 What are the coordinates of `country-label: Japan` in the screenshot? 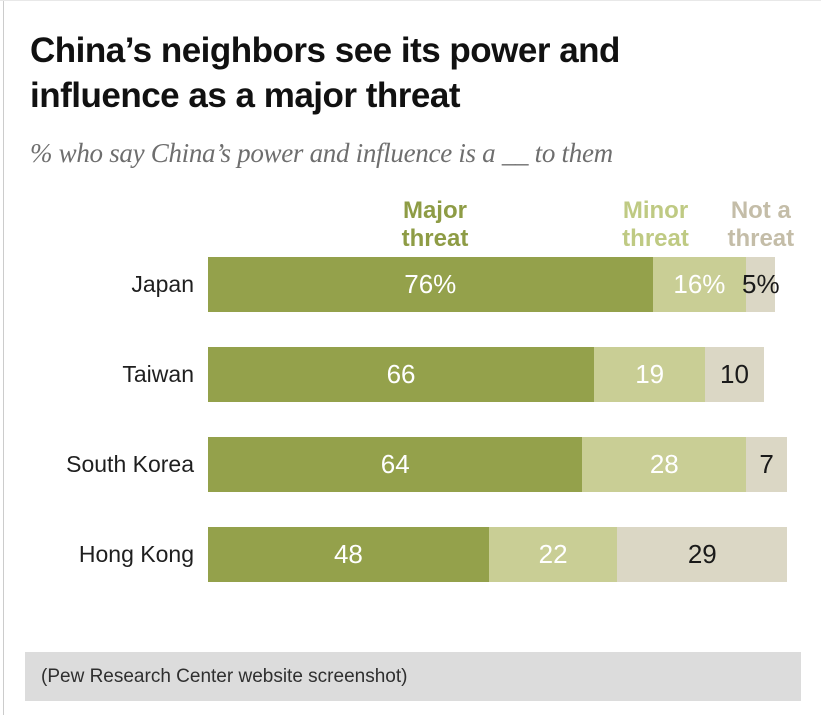 It's located at (162, 284).